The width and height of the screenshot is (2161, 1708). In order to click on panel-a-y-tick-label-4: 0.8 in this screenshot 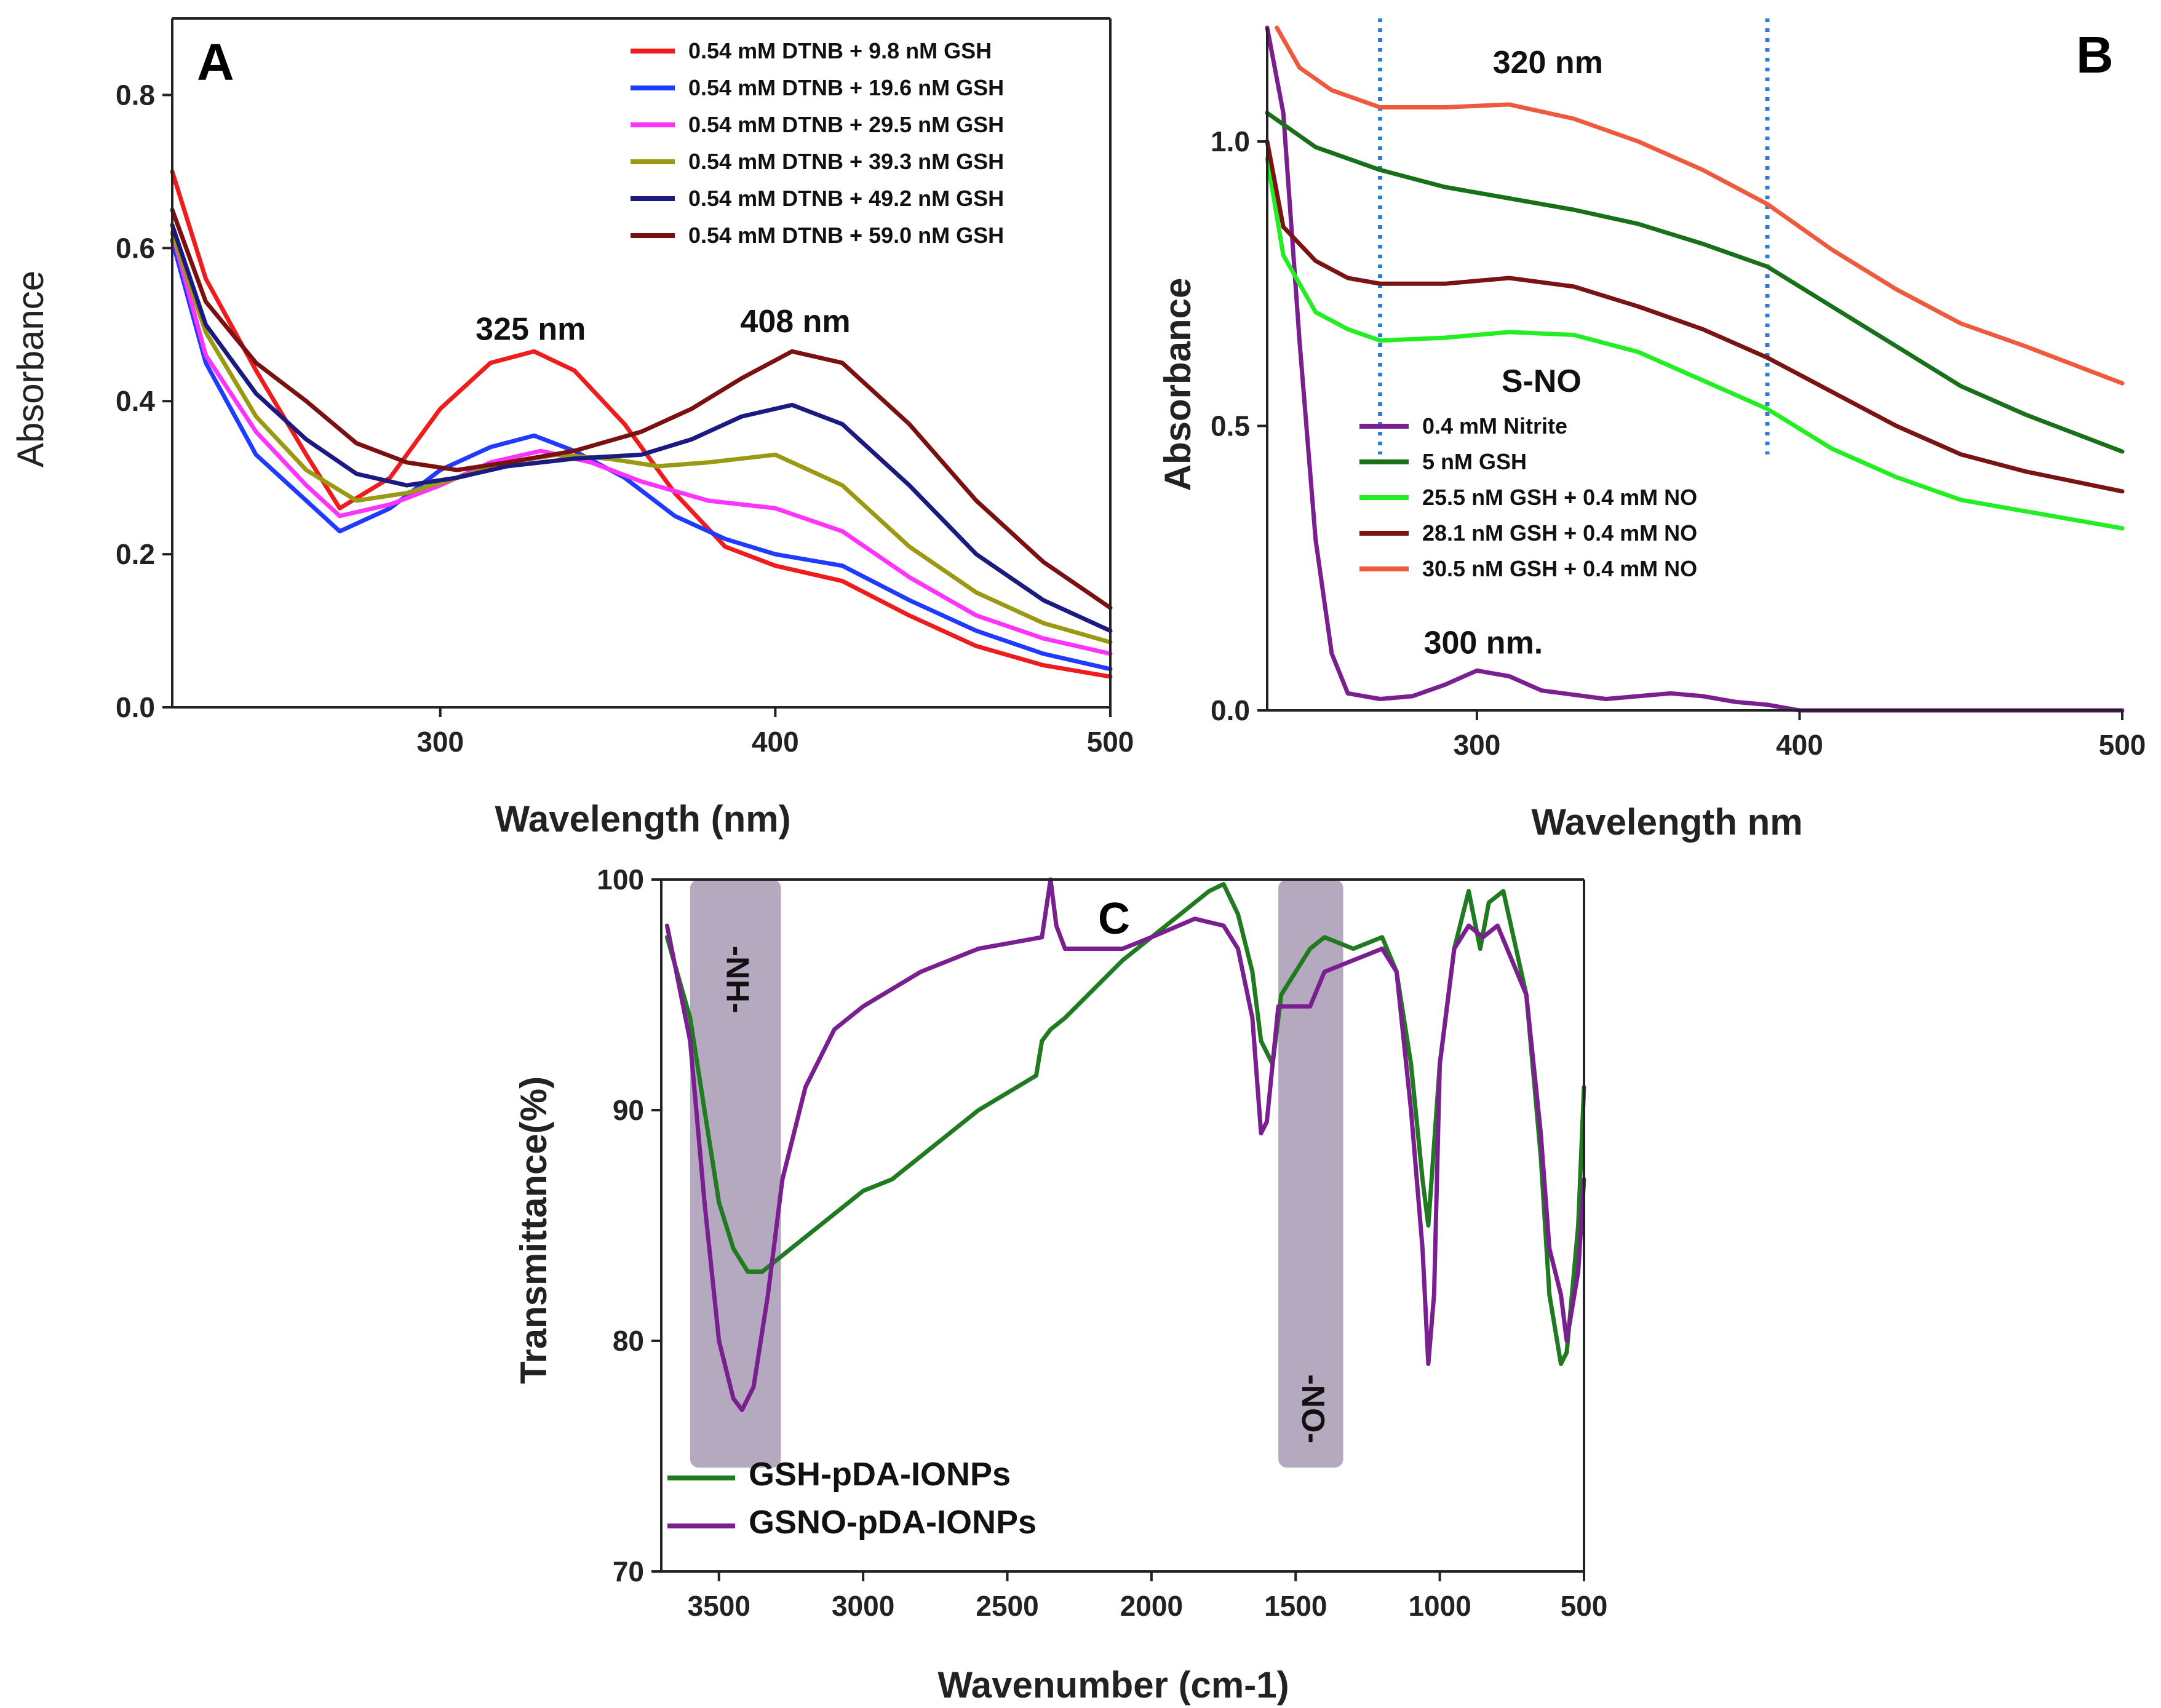, I will do `click(136, 95)`.